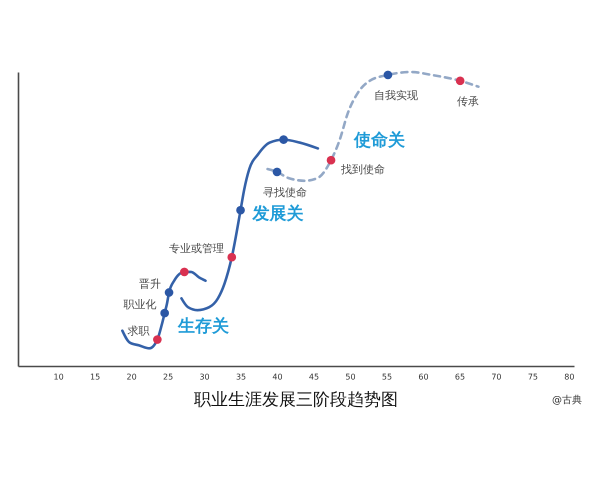 This screenshot has height=480, width=600. Describe the element at coordinates (350, 377) in the screenshot. I see `x-tick-label: 50` at that location.